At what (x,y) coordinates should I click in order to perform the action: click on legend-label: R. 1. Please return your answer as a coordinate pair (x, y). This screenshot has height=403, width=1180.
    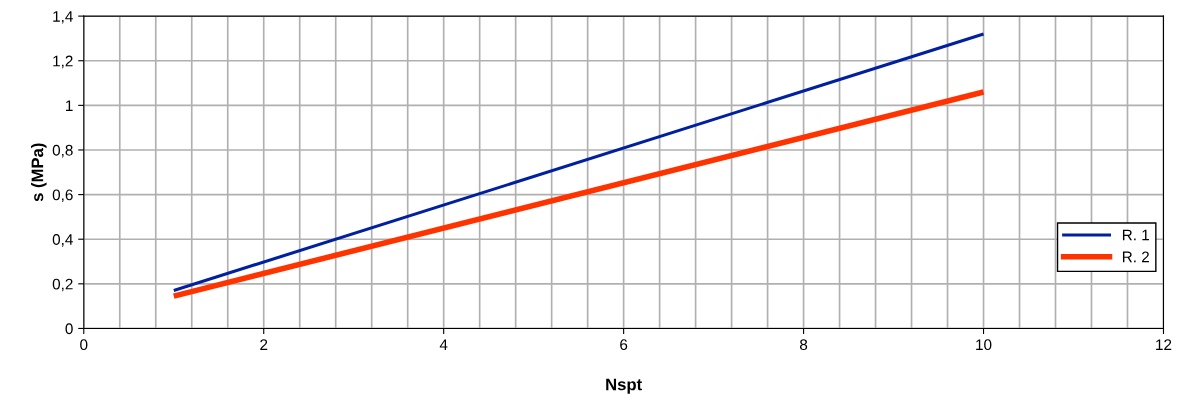
    Looking at the image, I should click on (1135, 235).